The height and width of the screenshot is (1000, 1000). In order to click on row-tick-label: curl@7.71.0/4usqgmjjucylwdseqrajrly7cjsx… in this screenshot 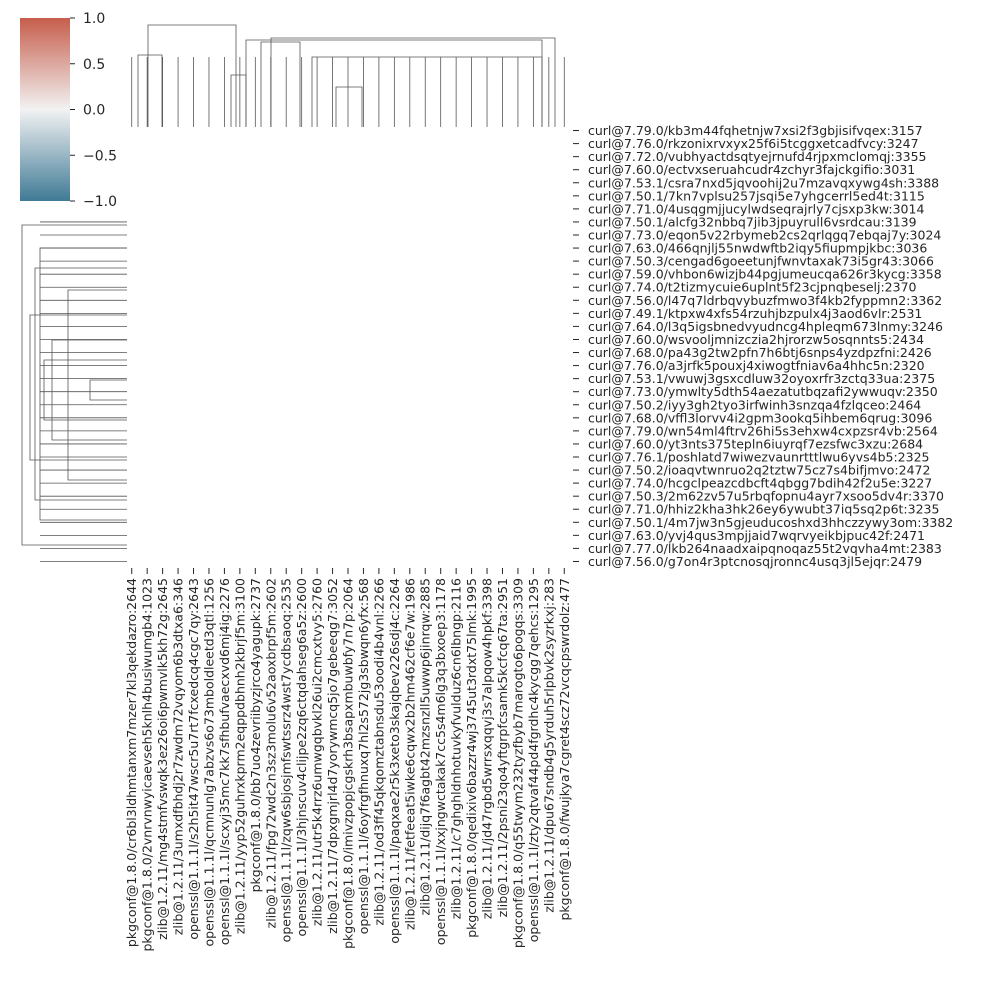, I will do `click(756, 208)`.